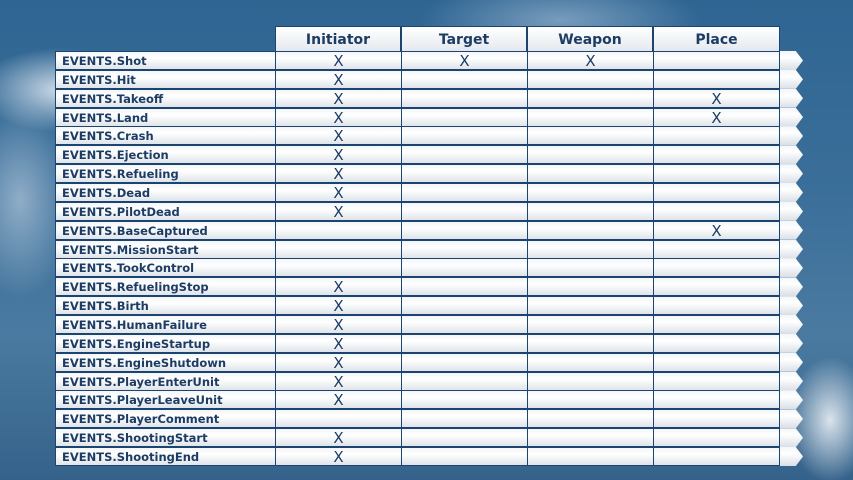  Describe the element at coordinates (165, 98) in the screenshot. I see `event-name: EVENTS.Takeoff` at that location.